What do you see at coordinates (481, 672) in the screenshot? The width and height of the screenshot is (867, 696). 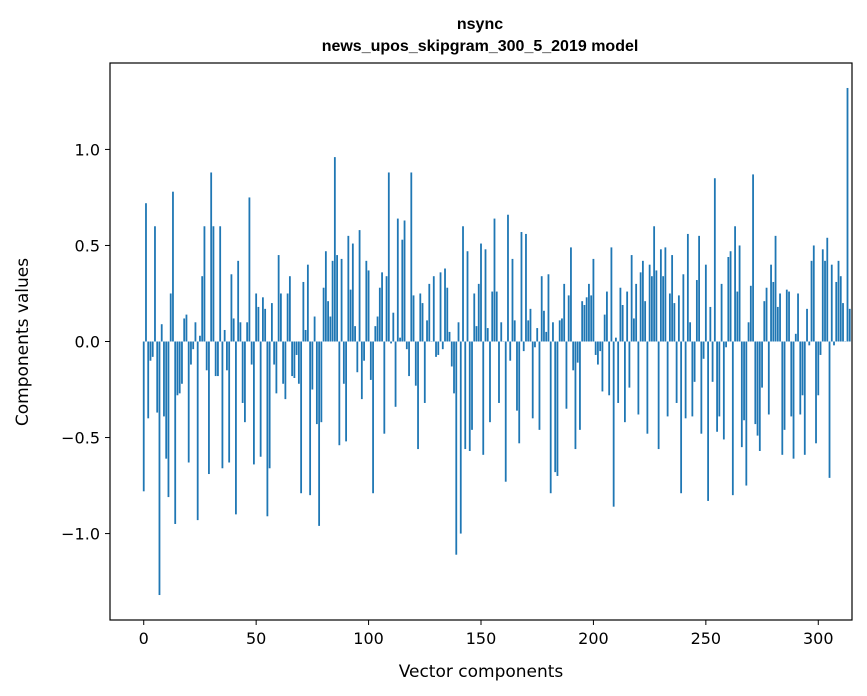 I see `x-axis-label: Vector components` at bounding box center [481, 672].